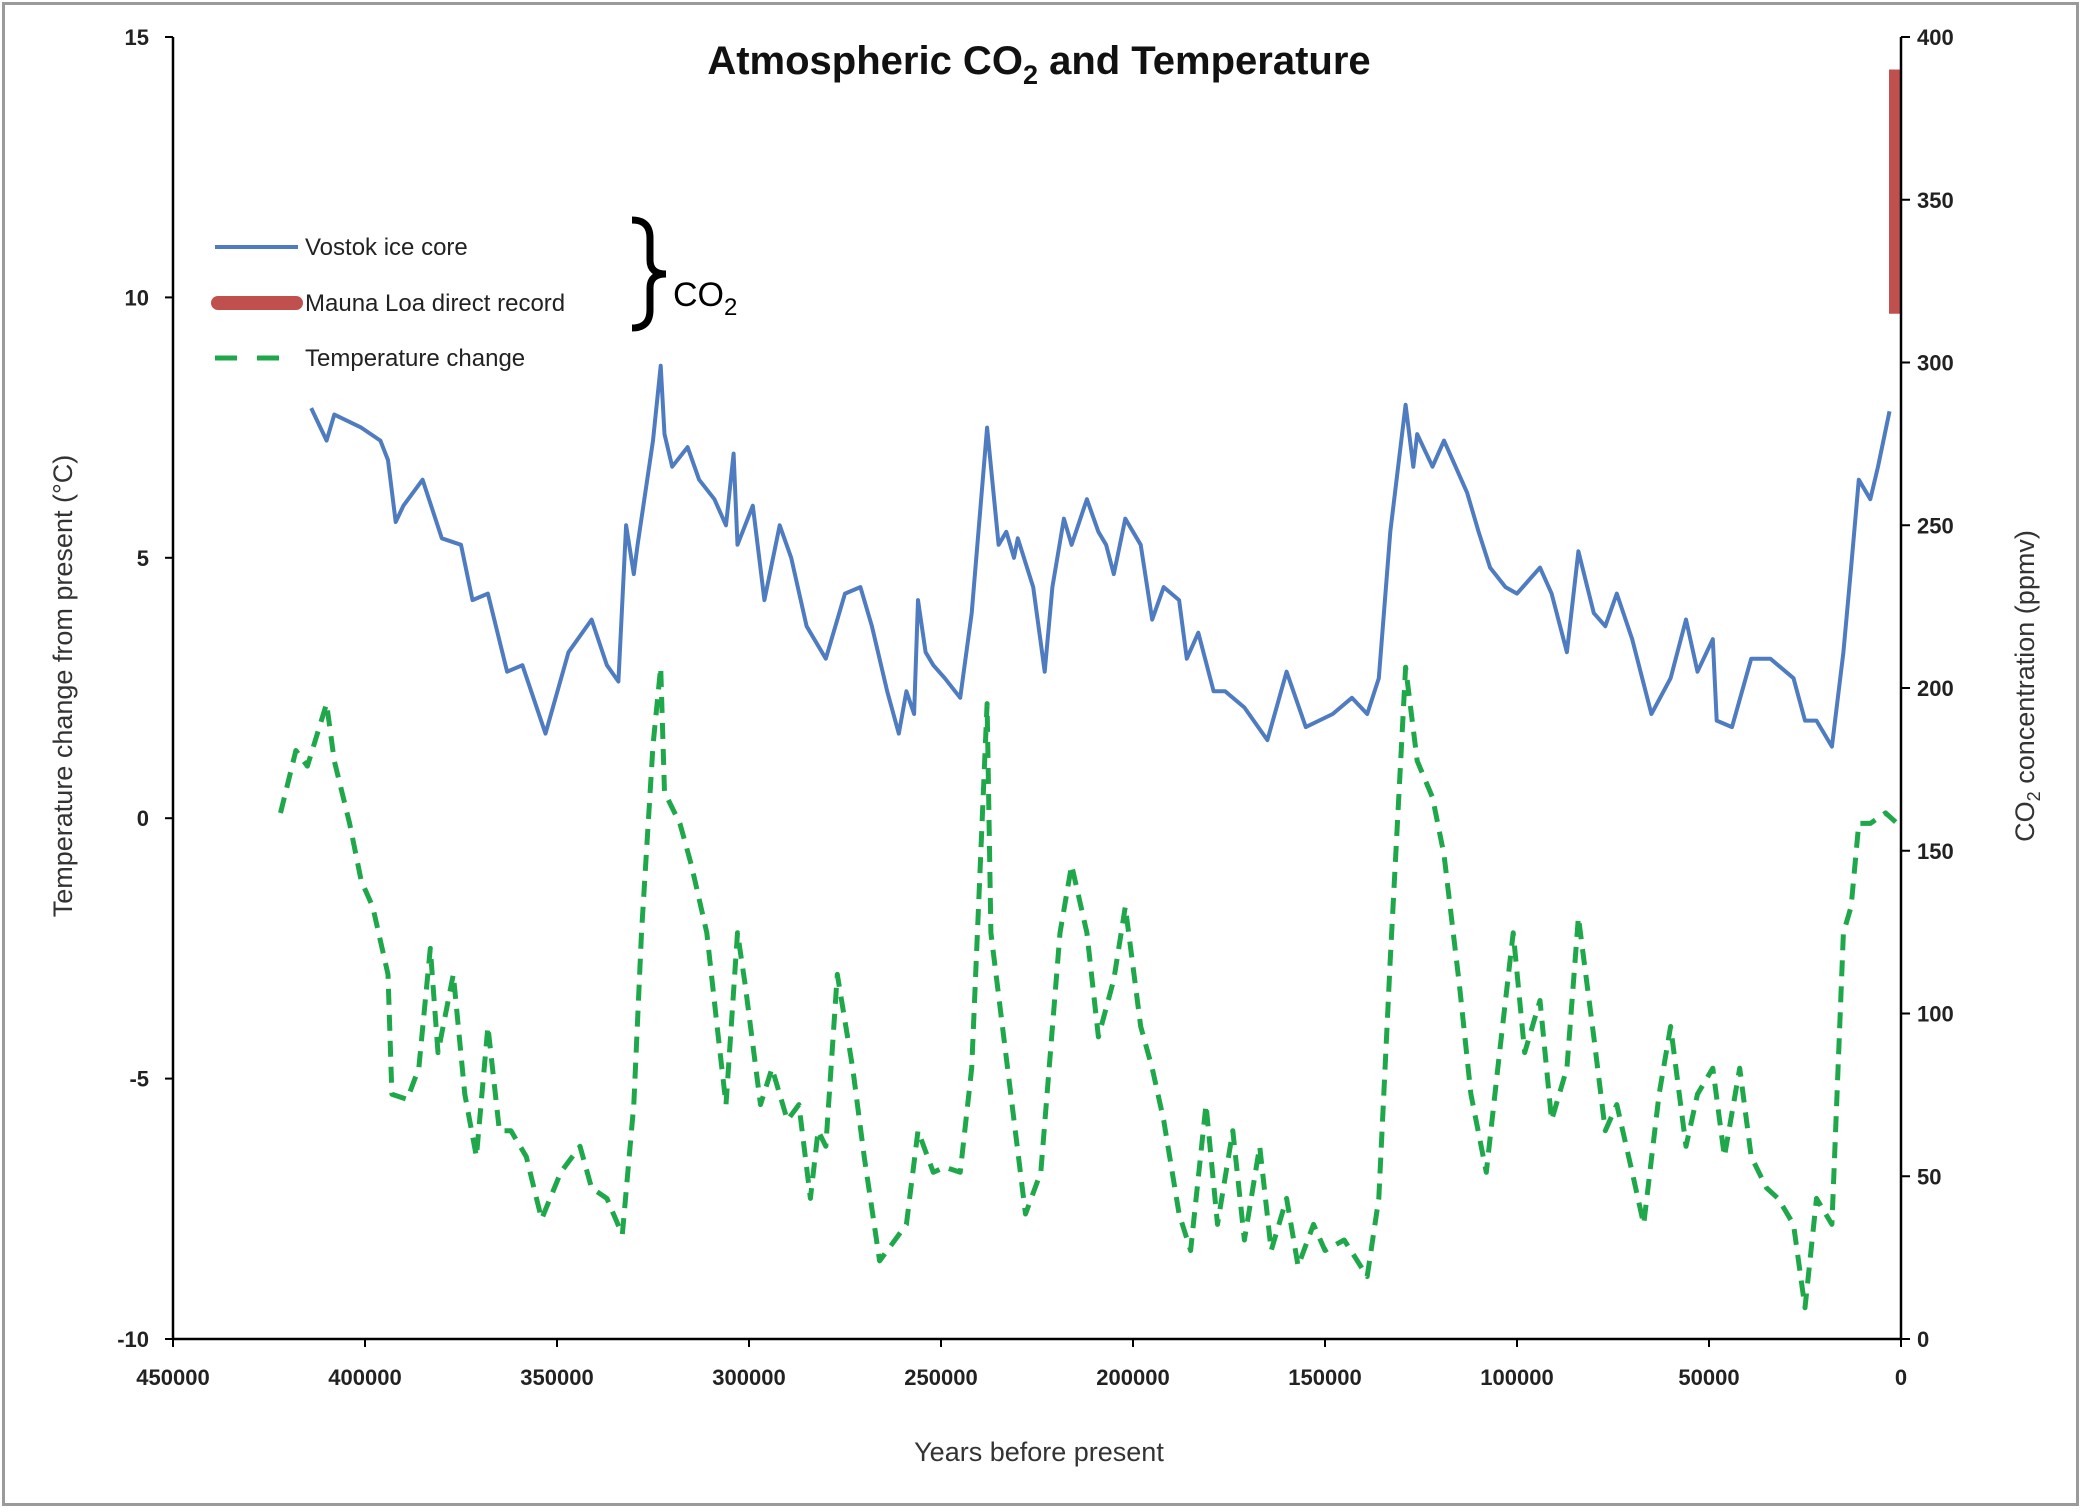  Describe the element at coordinates (705, 298) in the screenshot. I see `co2-brace-label: CO2` at that location.